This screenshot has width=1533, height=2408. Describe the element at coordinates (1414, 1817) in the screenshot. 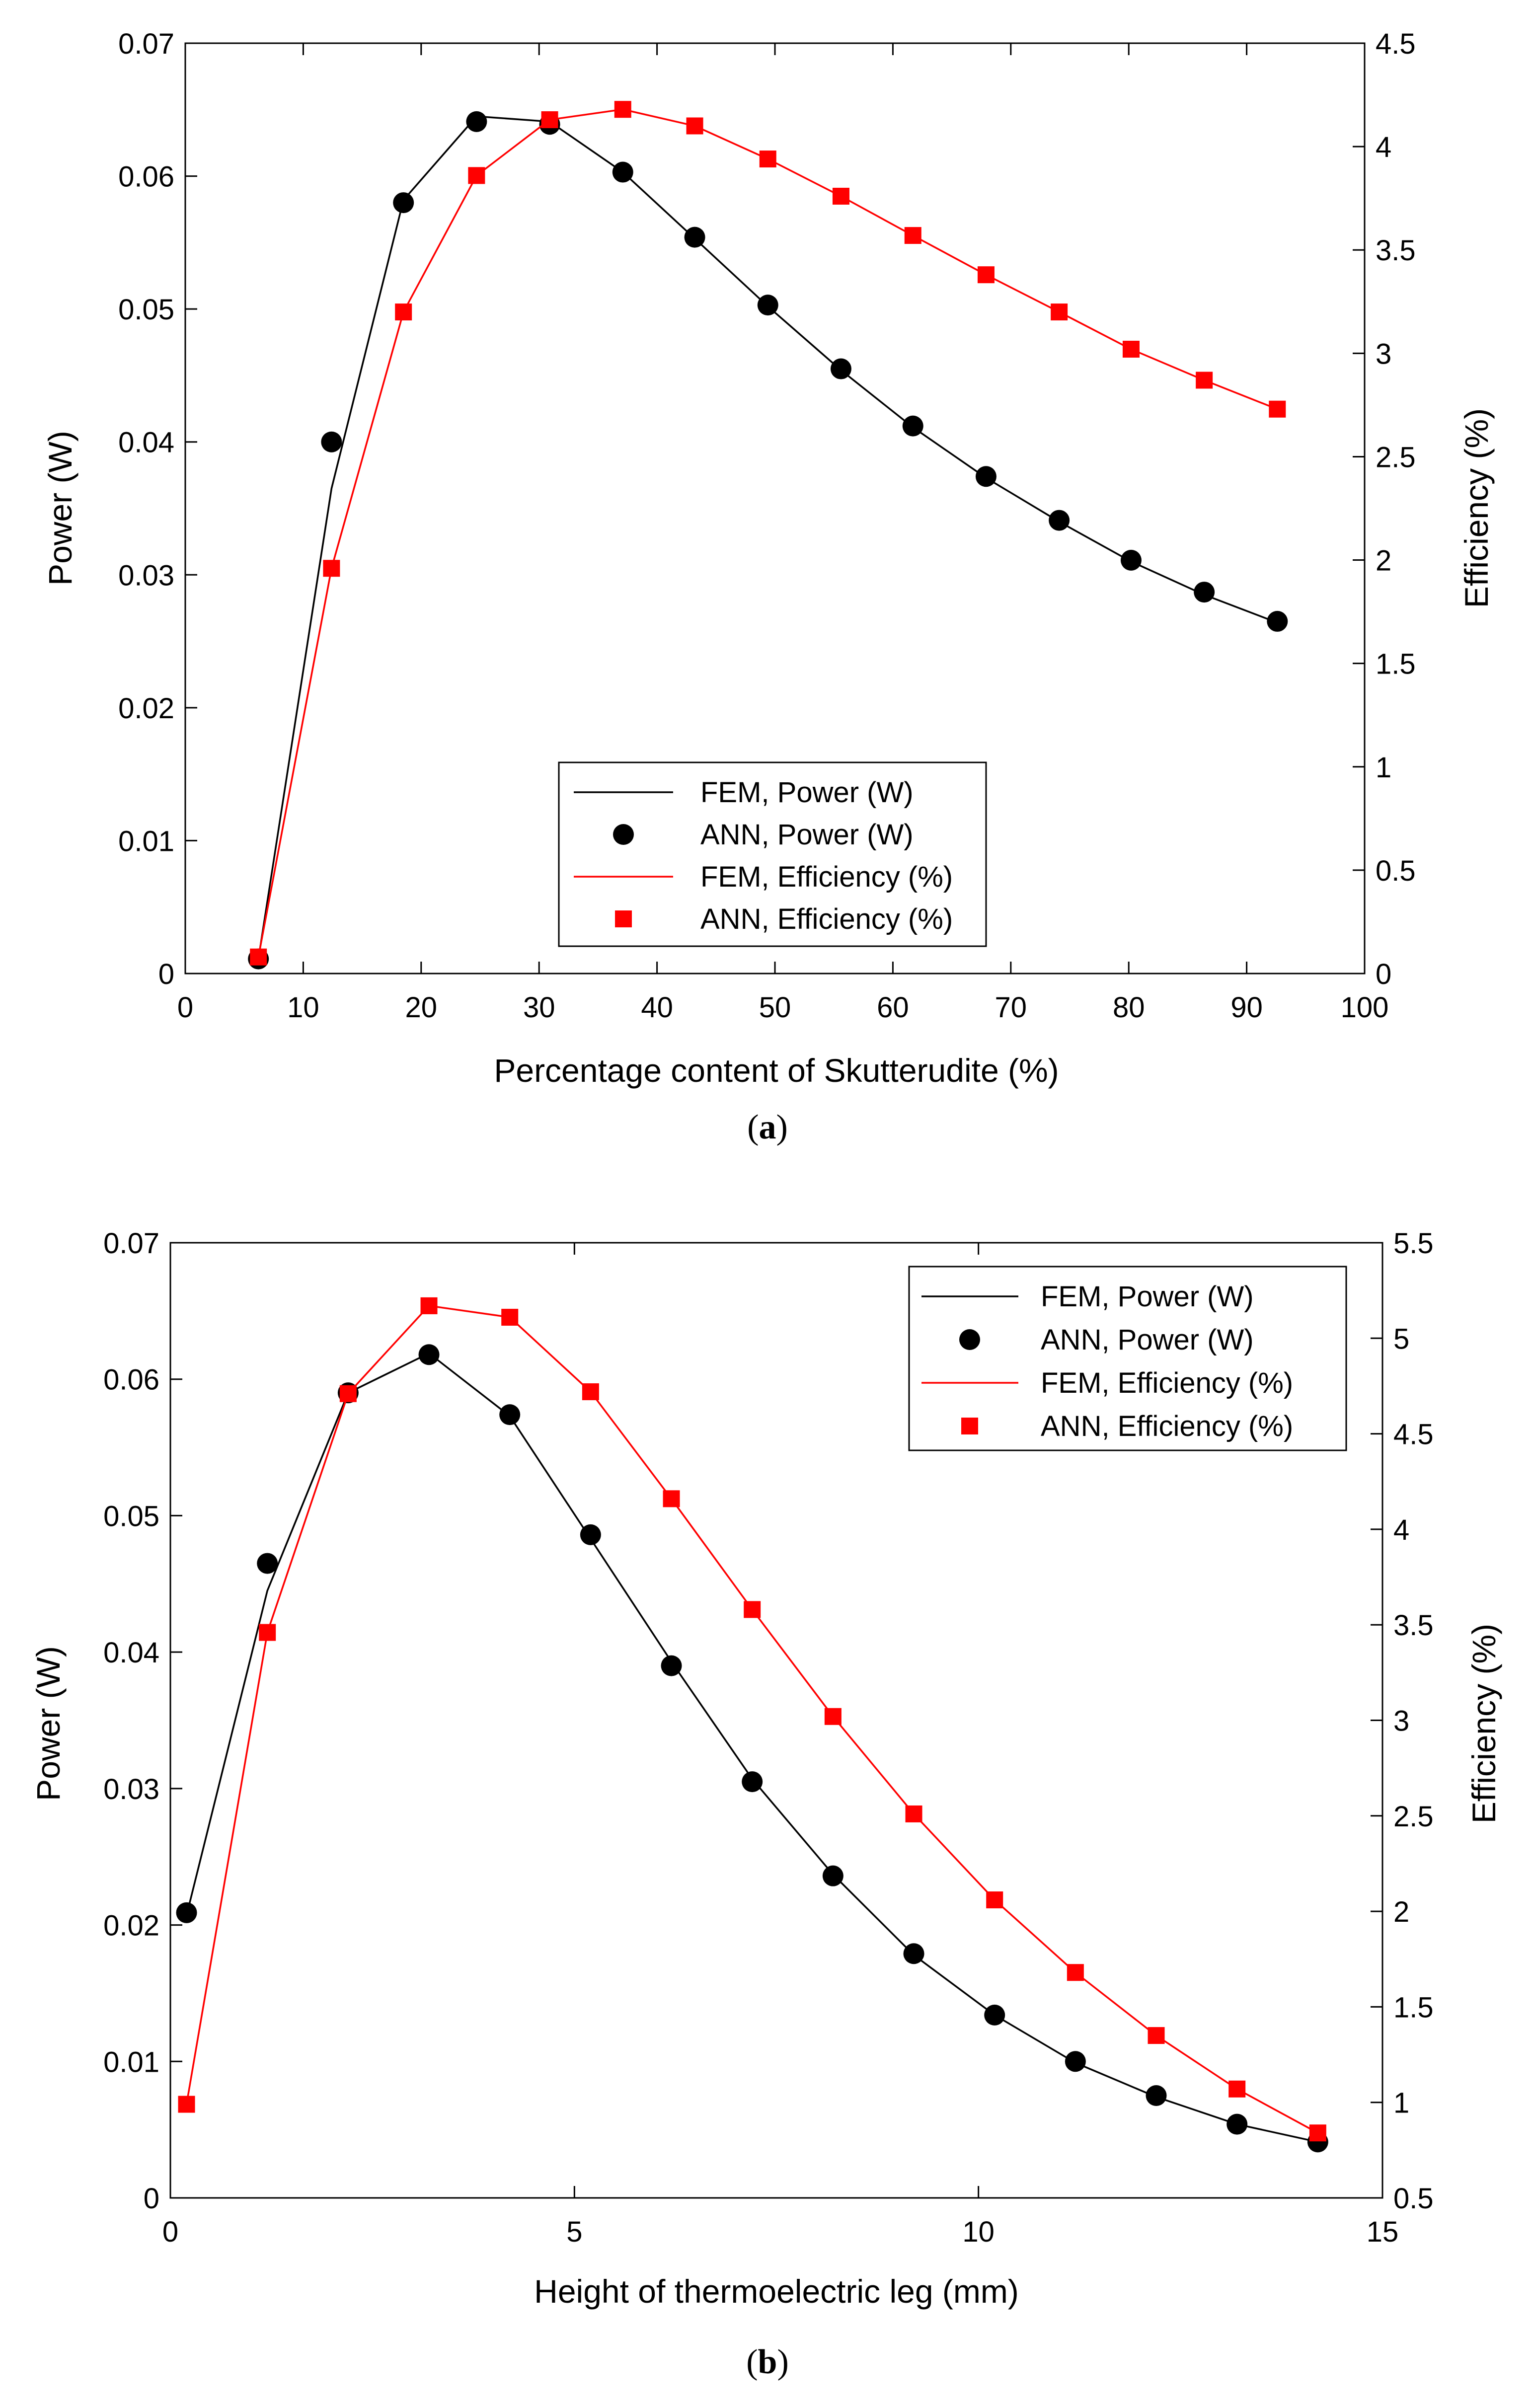

I see `panel-b-right-y-tick-label: 2.5` at that location.